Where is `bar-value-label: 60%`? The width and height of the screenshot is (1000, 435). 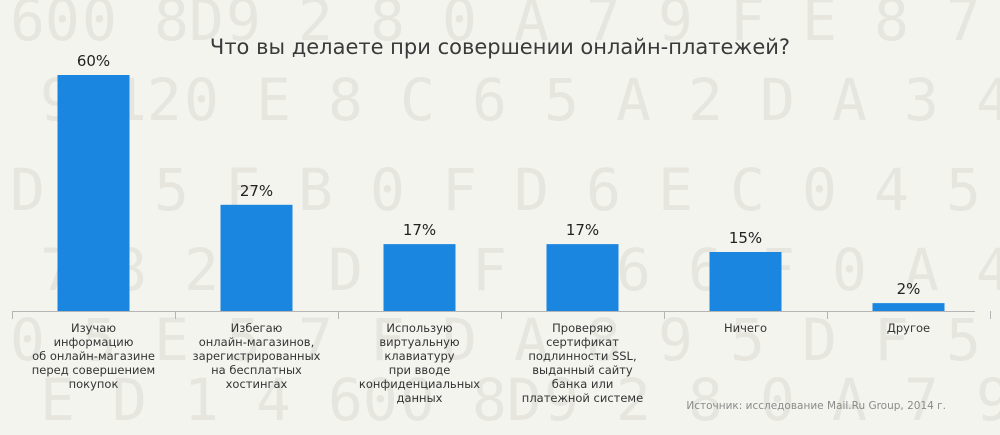
bar-value-label: 60% is located at coordinates (93, 61).